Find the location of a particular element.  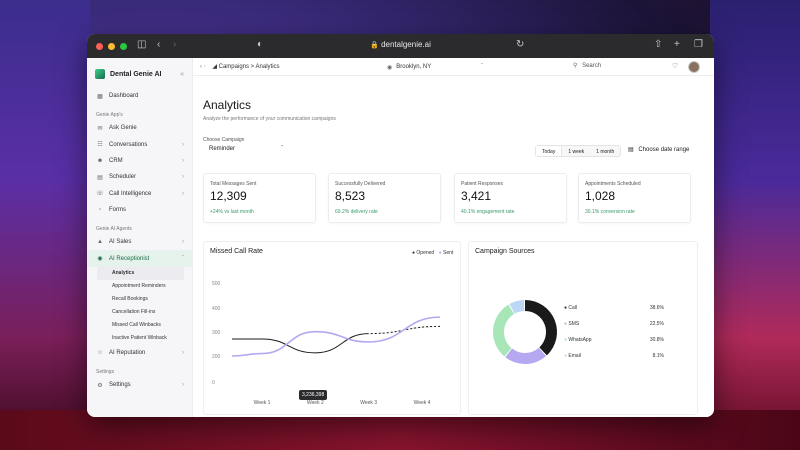

breadcrumb: ‹ › ◢ Campaigns > Analytics is located at coordinates (240, 66).